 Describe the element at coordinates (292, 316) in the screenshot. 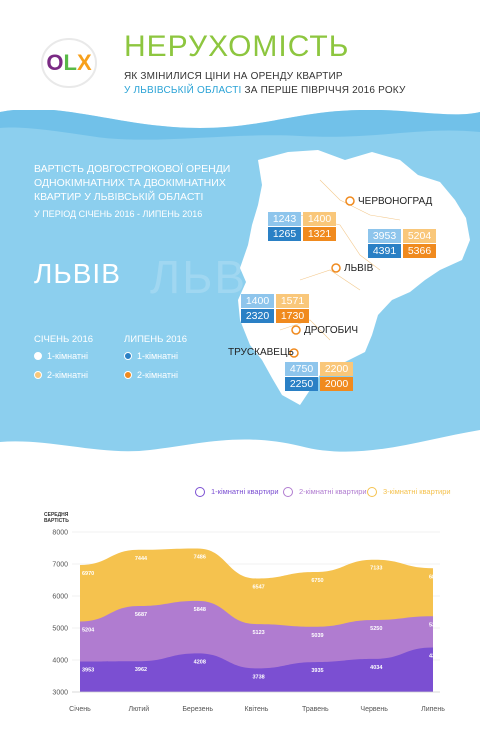

I see `price-drohobych-jul-2: 1730` at that location.